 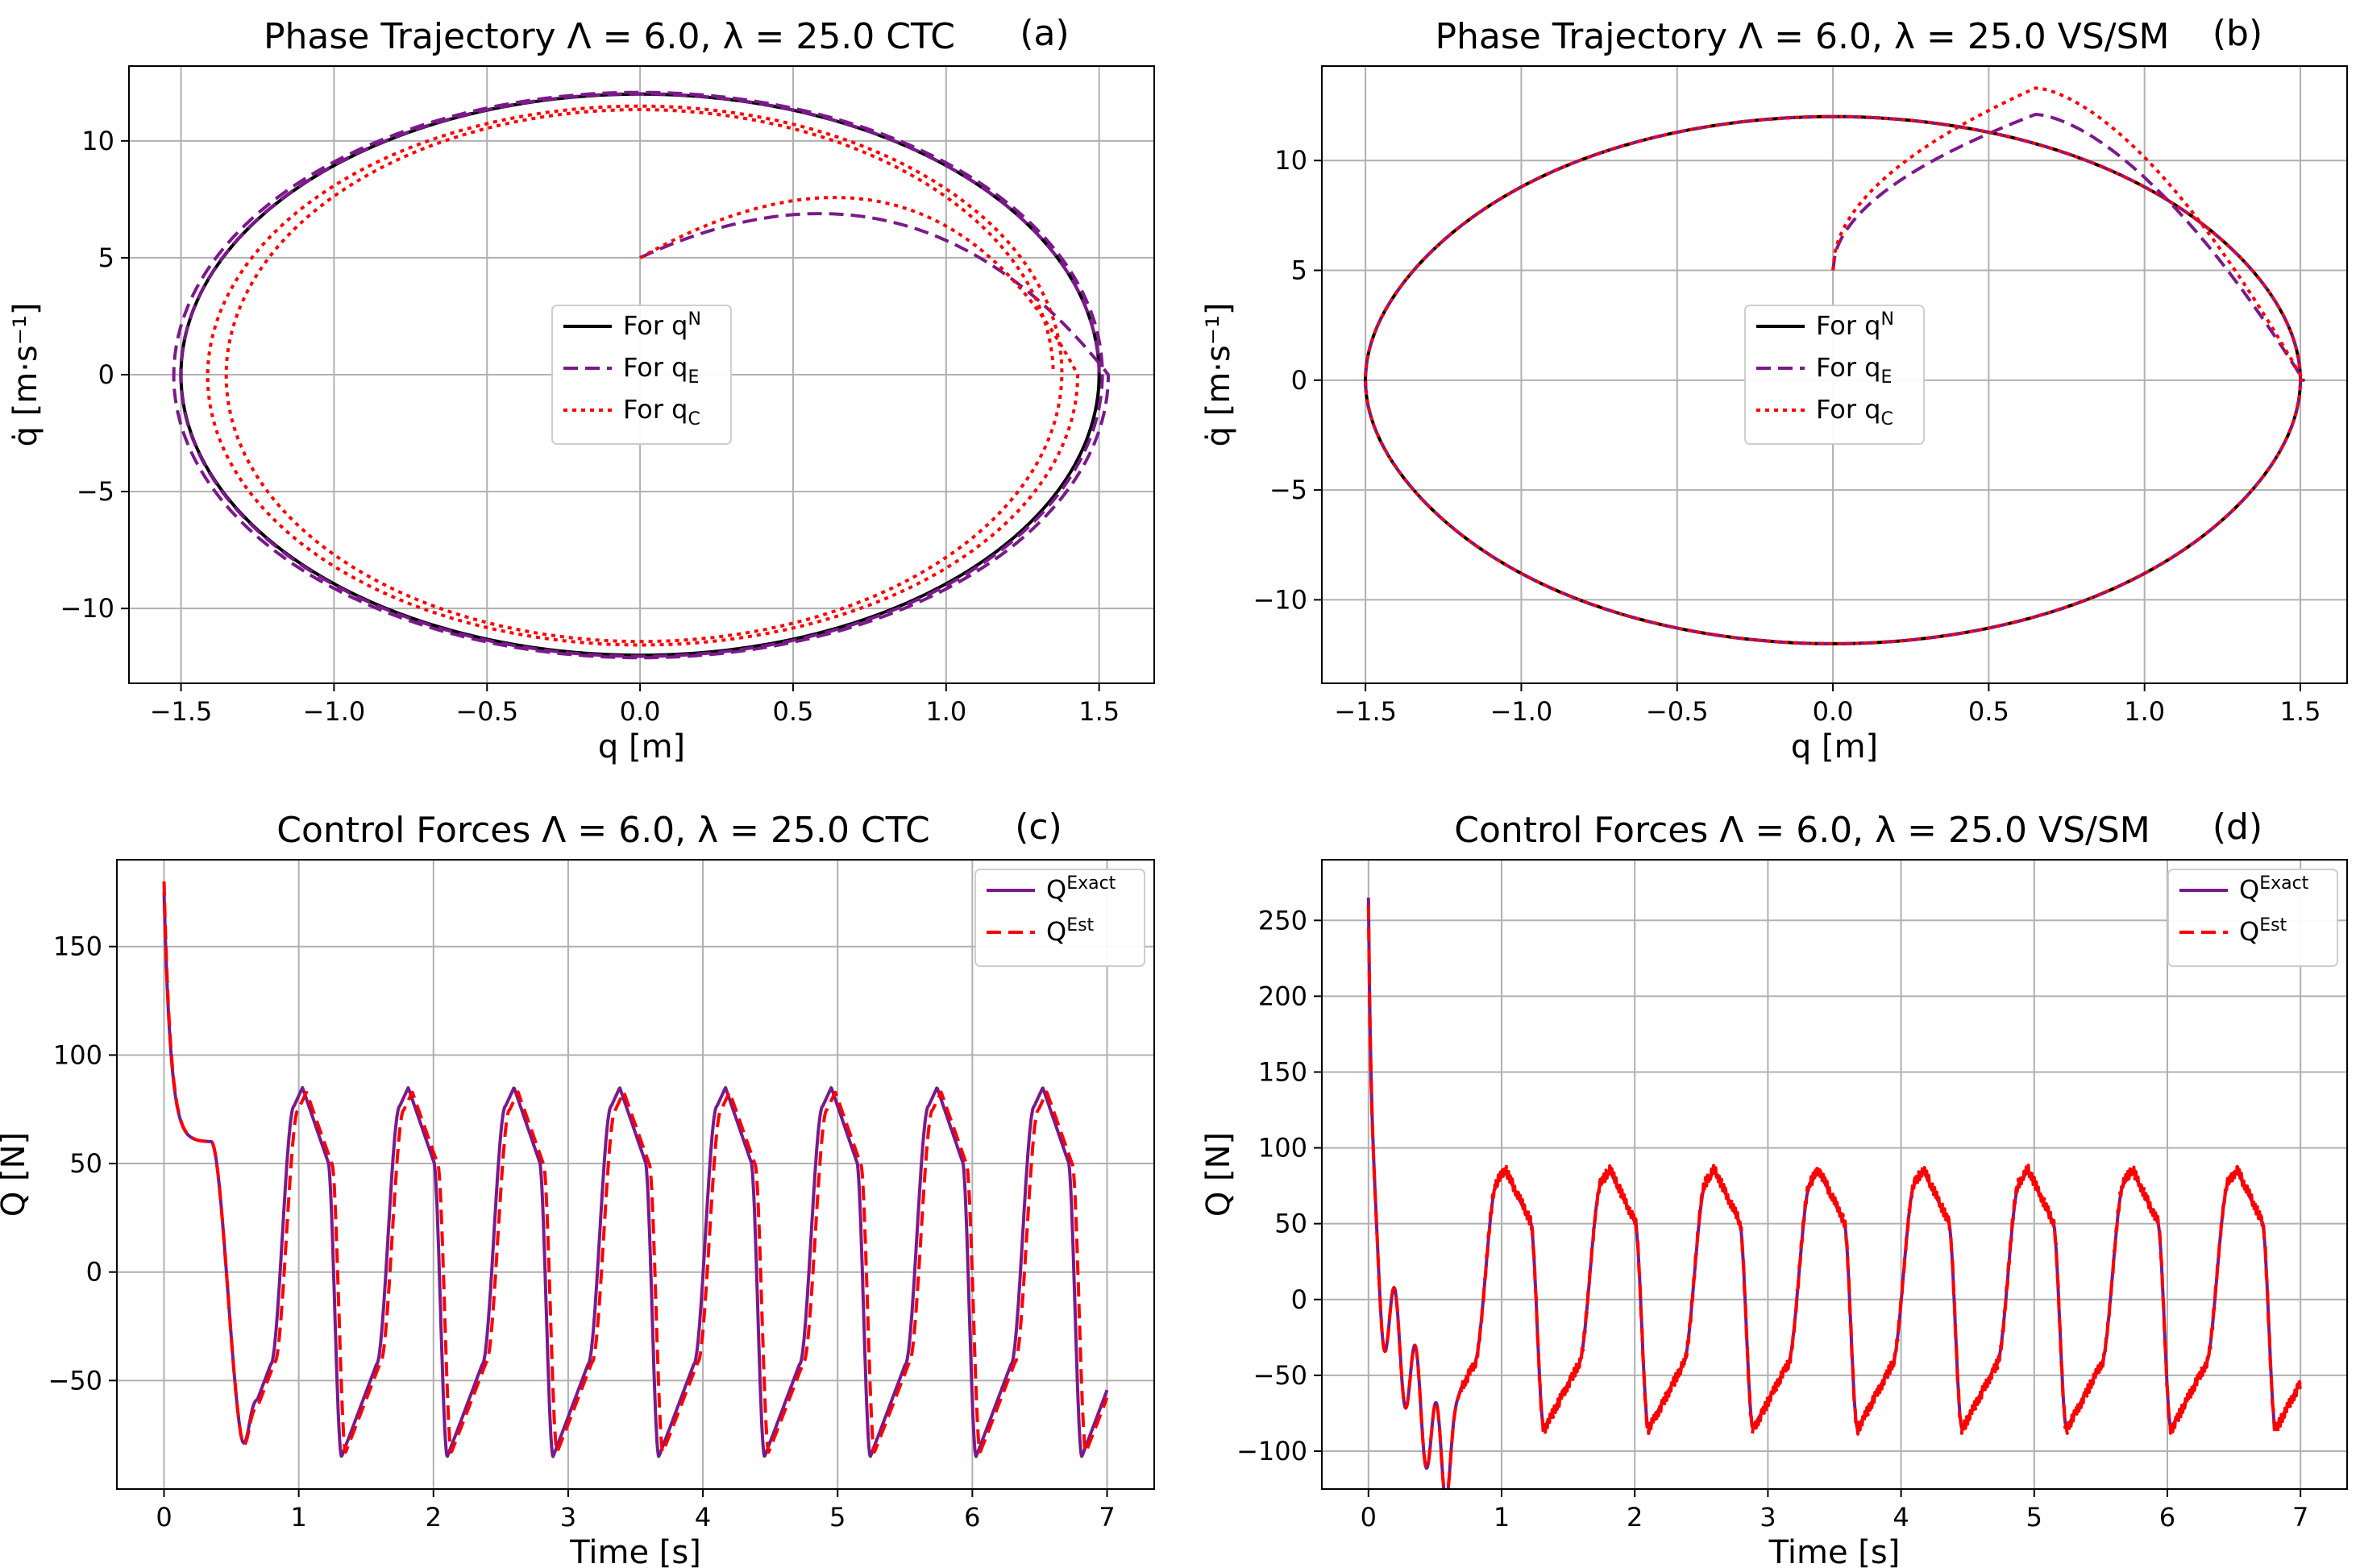 I want to click on y-tick-label: 200, so click(x=1282, y=996).